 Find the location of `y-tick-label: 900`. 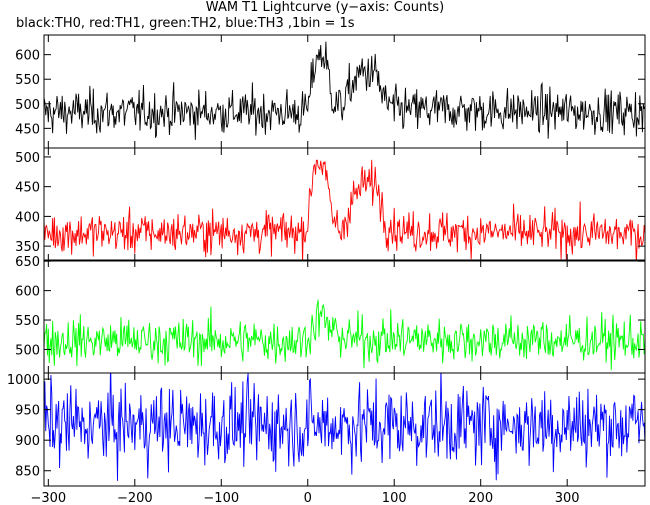

y-tick-label: 900 is located at coordinates (27, 441).